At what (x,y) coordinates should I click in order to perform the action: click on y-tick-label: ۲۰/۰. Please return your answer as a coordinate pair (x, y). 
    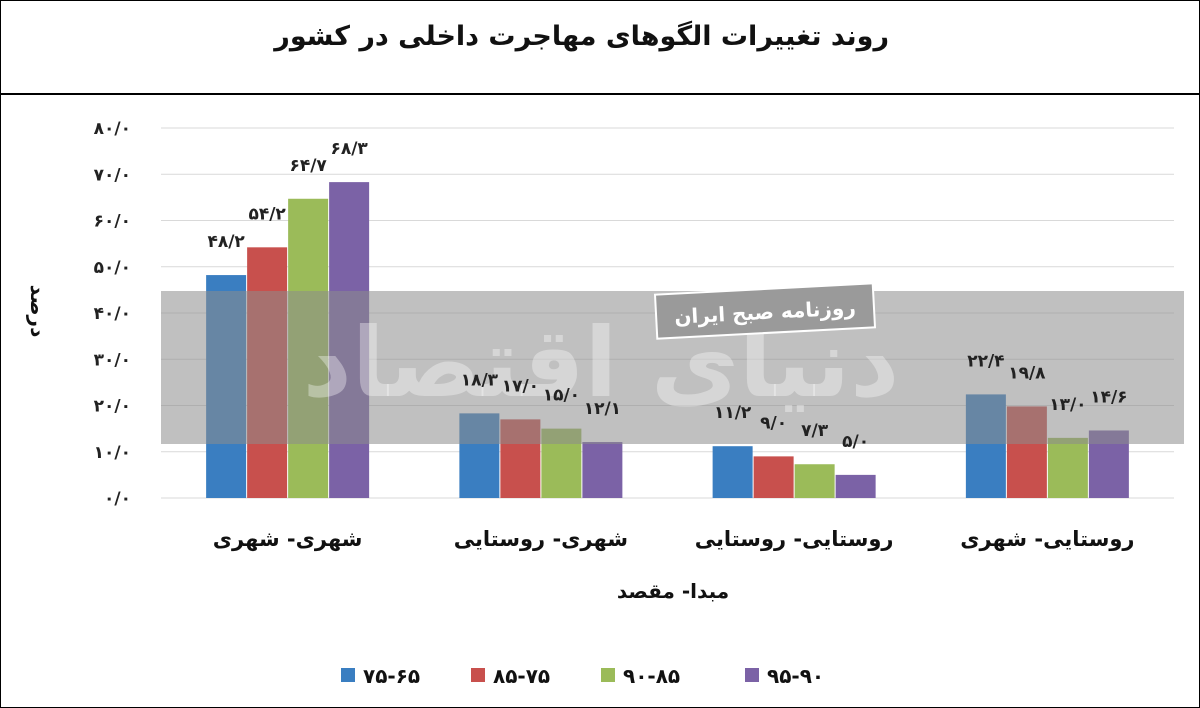
    Looking at the image, I should click on (112, 407).